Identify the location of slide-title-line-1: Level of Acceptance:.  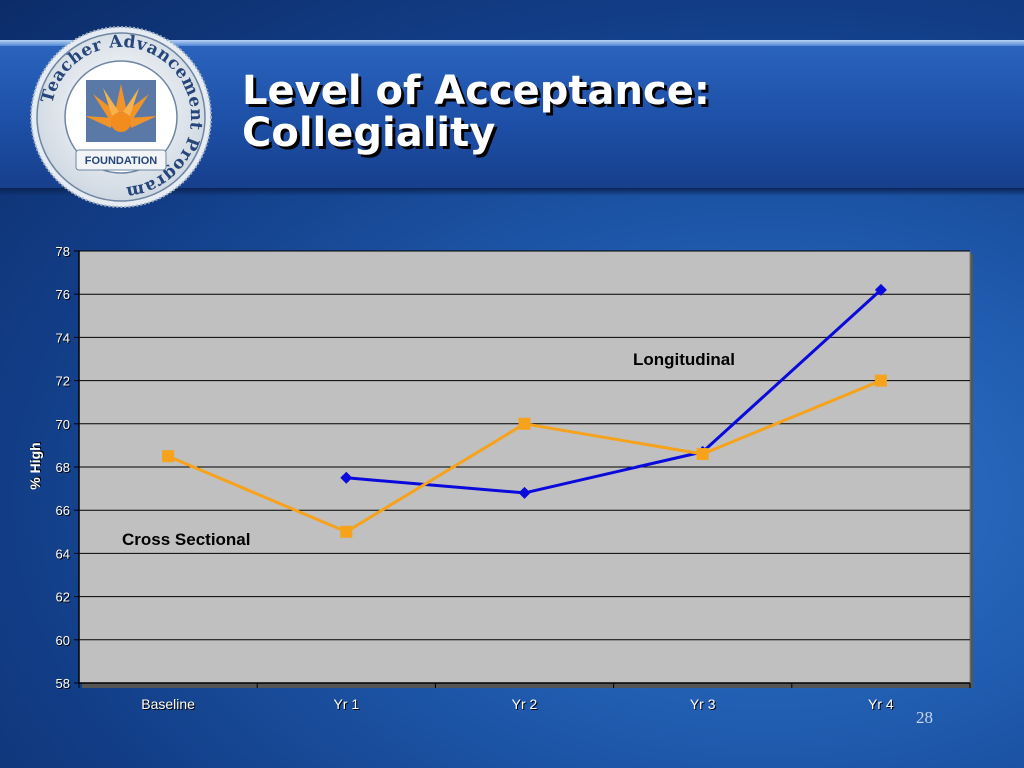
(476, 91).